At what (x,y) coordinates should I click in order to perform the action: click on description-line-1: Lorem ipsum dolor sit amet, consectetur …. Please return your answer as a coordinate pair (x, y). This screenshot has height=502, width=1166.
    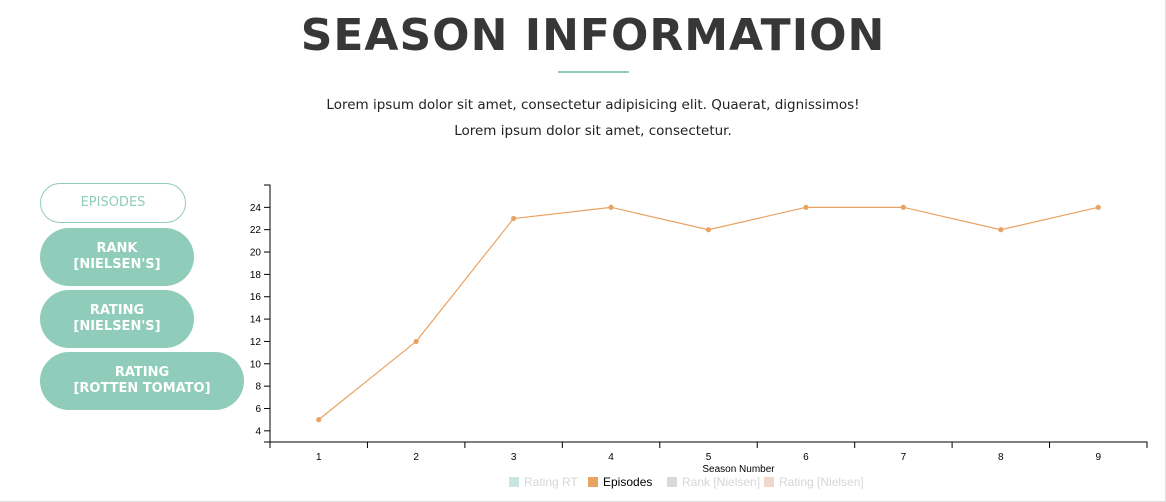
    Looking at the image, I should click on (593, 105).